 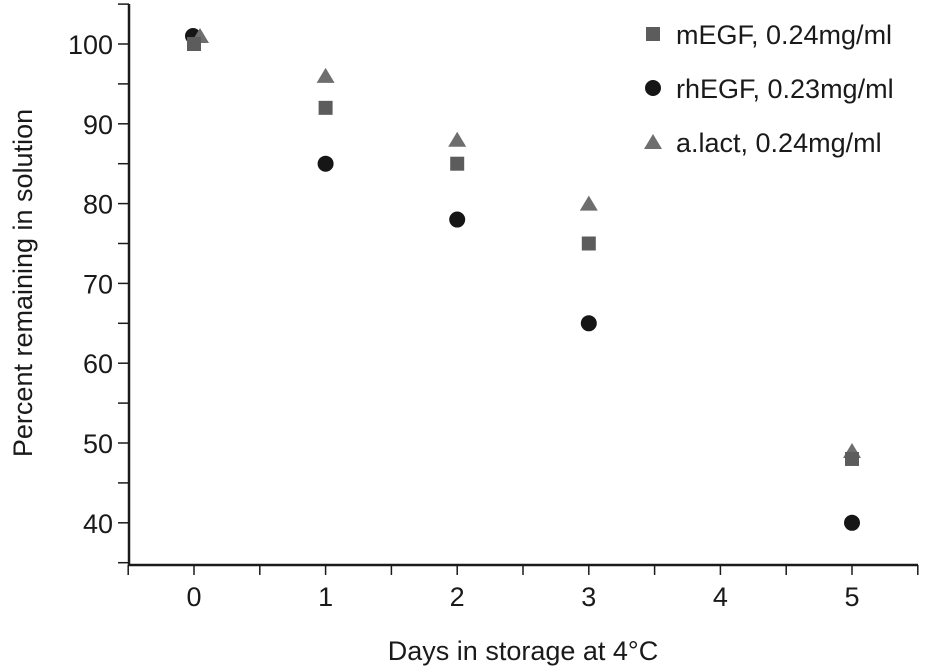 I want to click on y-tick-label: 70, so click(x=98, y=284).